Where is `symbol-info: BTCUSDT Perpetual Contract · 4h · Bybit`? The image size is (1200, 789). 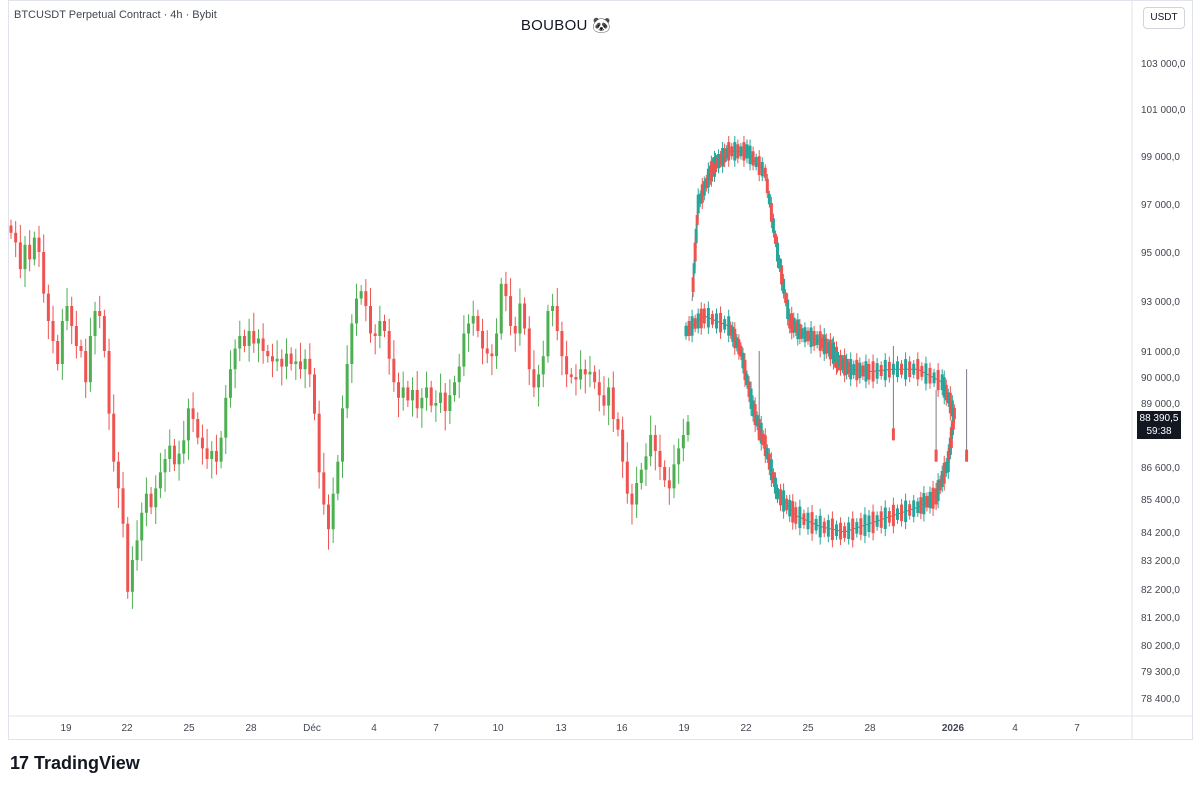
symbol-info: BTCUSDT Perpetual Contract · 4h · Bybit is located at coordinates (115, 15).